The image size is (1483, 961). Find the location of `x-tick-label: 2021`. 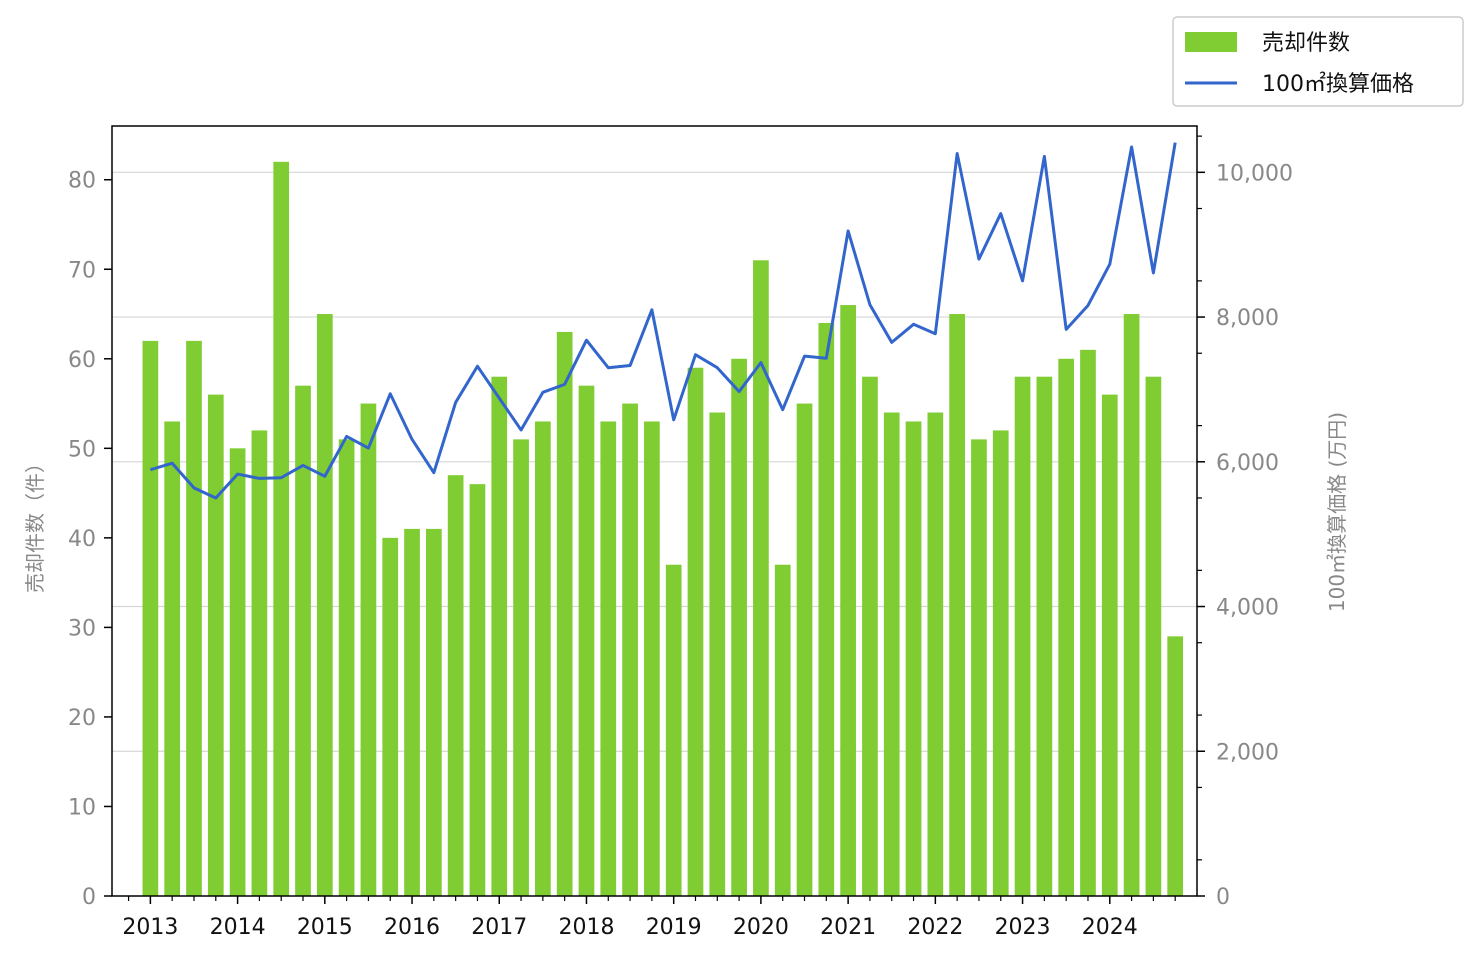

x-tick-label: 2021 is located at coordinates (848, 927).